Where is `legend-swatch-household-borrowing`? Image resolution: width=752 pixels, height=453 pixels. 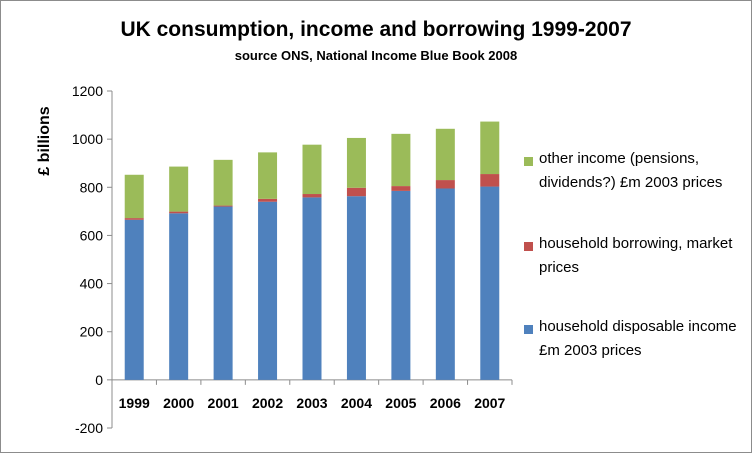
legend-swatch-household-borrowing is located at coordinates (528, 246).